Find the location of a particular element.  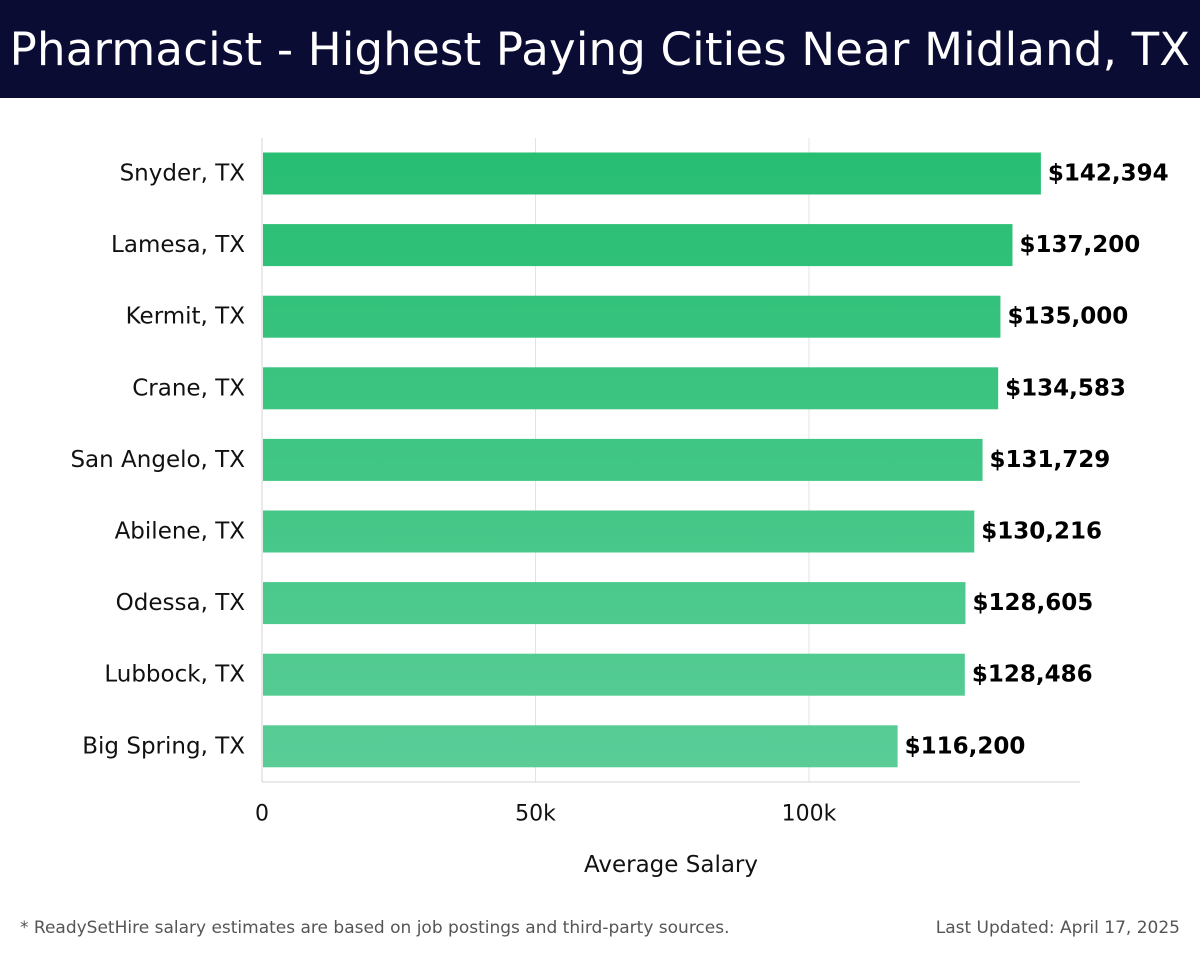

category-label: Abilene, TX is located at coordinates (180, 532).